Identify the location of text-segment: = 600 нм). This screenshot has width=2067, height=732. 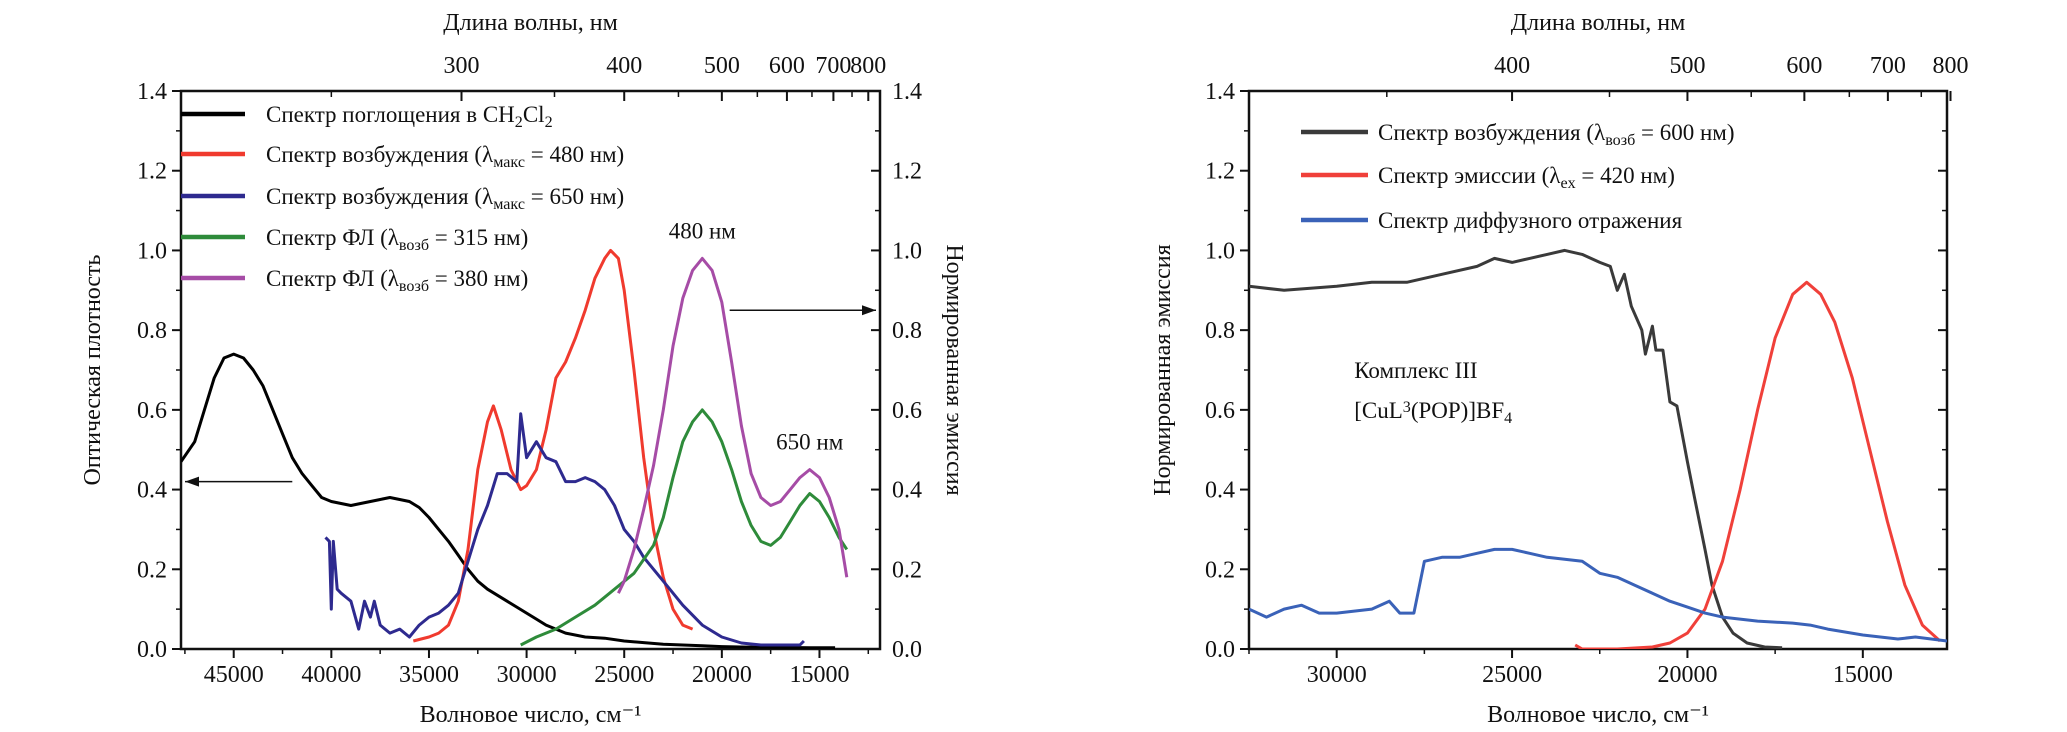
(1684, 132).